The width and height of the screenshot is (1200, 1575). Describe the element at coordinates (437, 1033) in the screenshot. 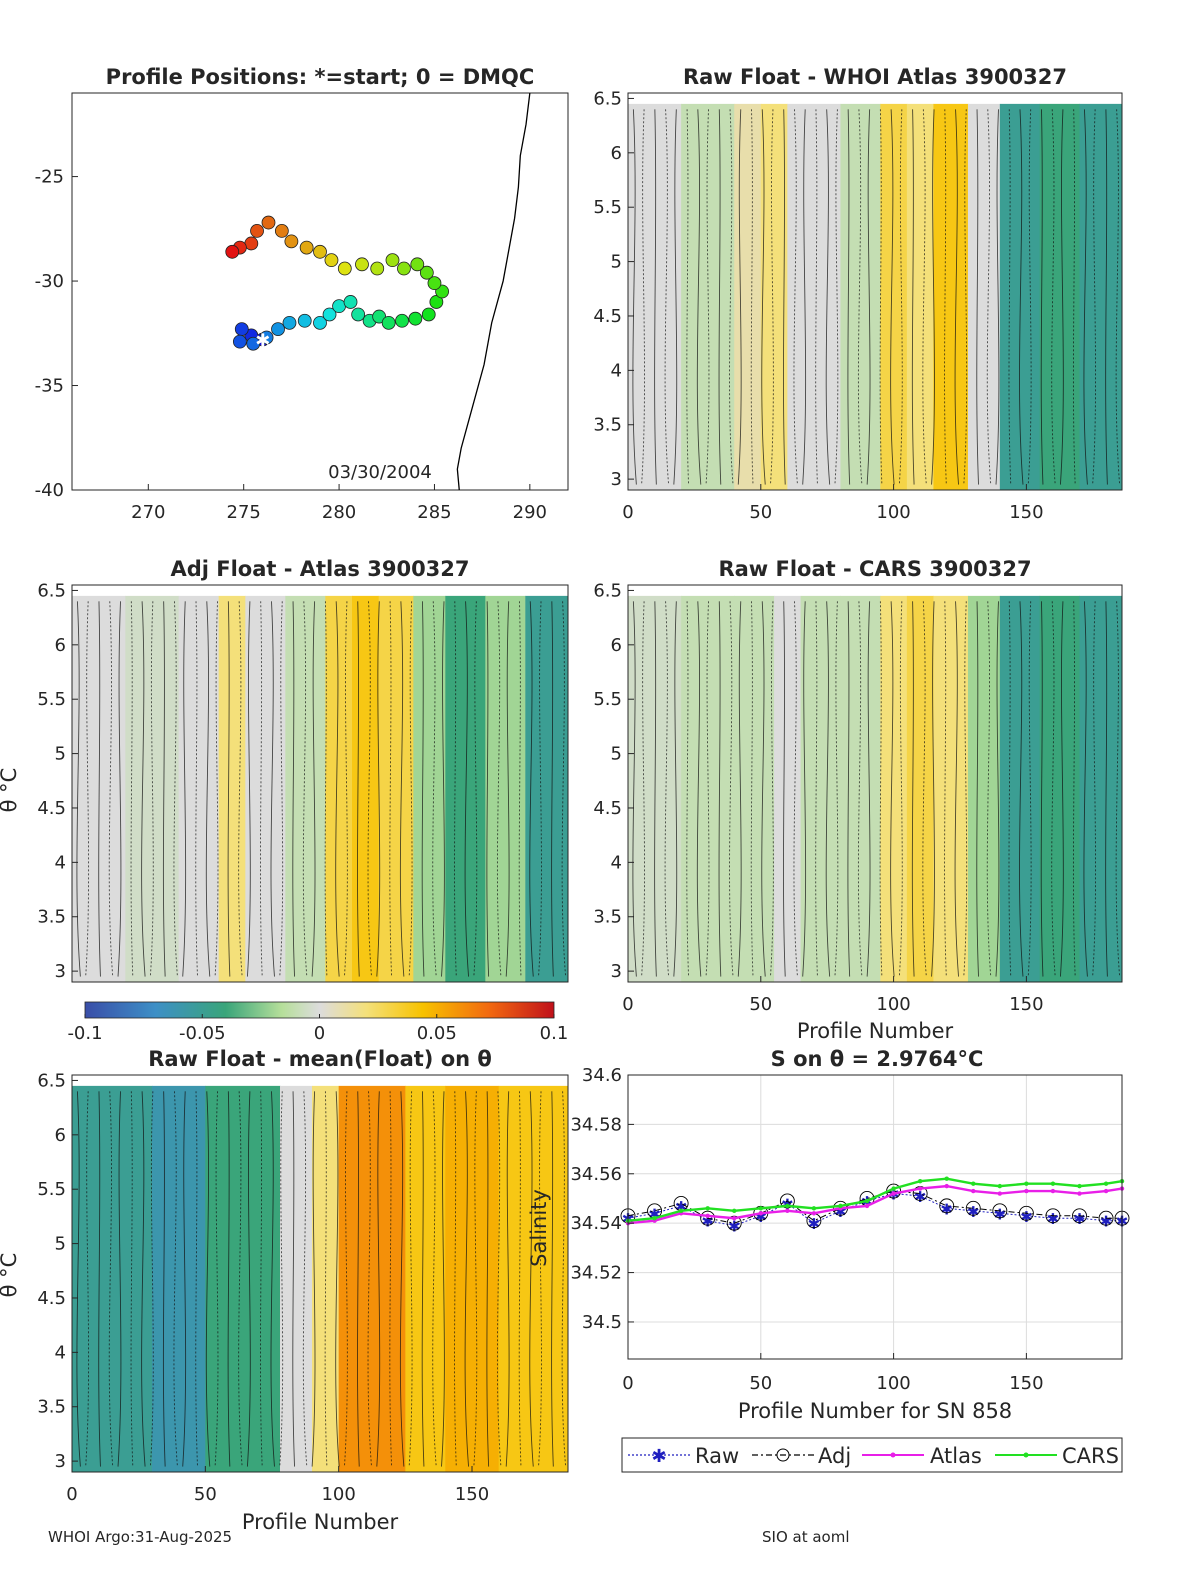

I see `colorbar-tick-label: 0.05` at that location.